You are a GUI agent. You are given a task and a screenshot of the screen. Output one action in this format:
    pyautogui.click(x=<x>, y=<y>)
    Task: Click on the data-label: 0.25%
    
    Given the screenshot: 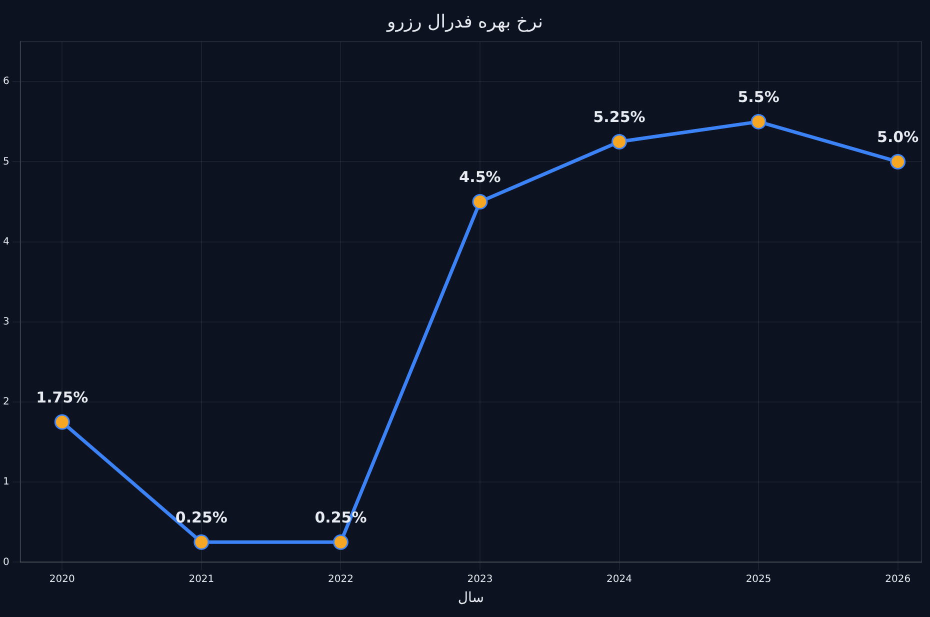 What is the action you would take?
    pyautogui.click(x=201, y=517)
    